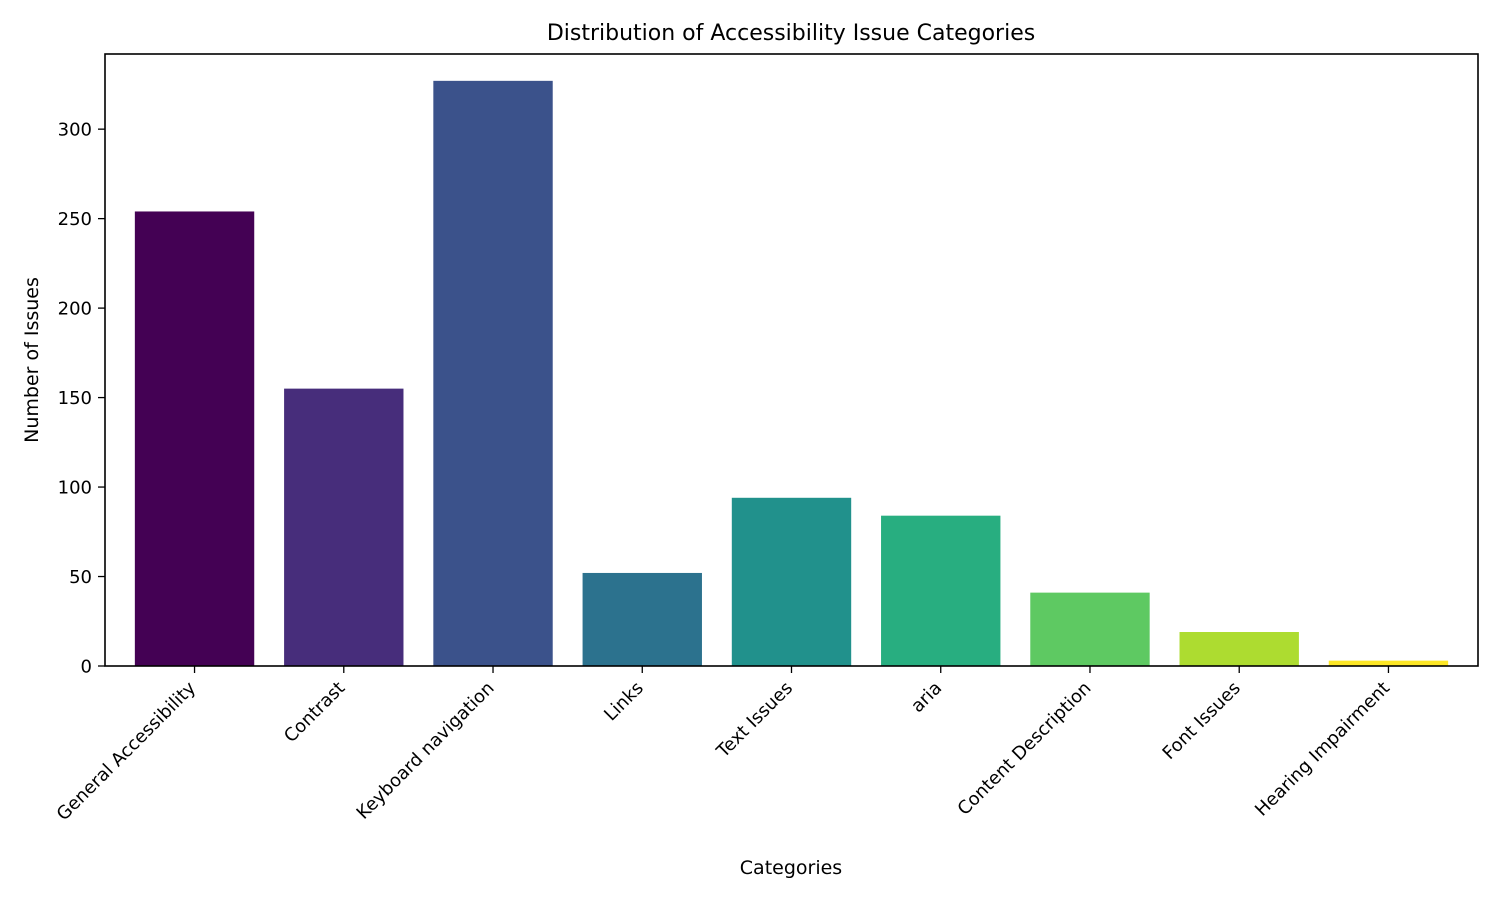 This screenshot has height=900, width=1500. Describe the element at coordinates (75, 309) in the screenshot. I see `y-tick-label: 200` at that location.